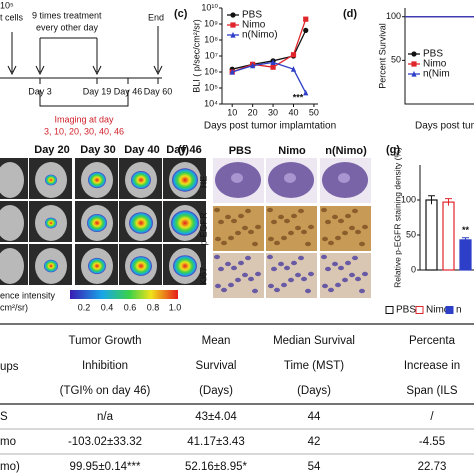 Image resolution: width=474 pixels, height=474 pixels. I want to click on y-tick-label: 10⁴, so click(211, 103).